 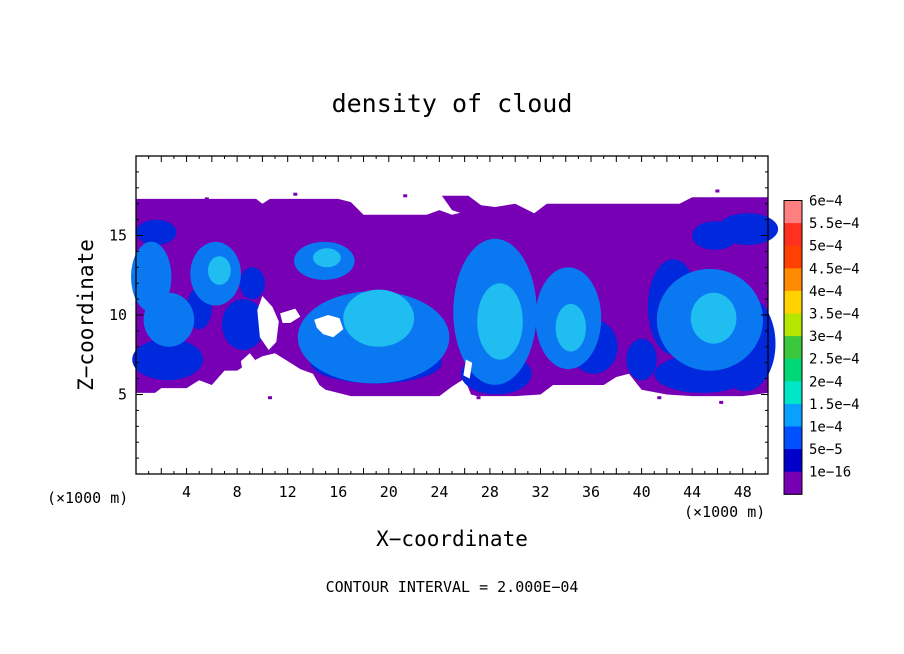 I want to click on x-tick-label: 12, so click(x=288, y=492).